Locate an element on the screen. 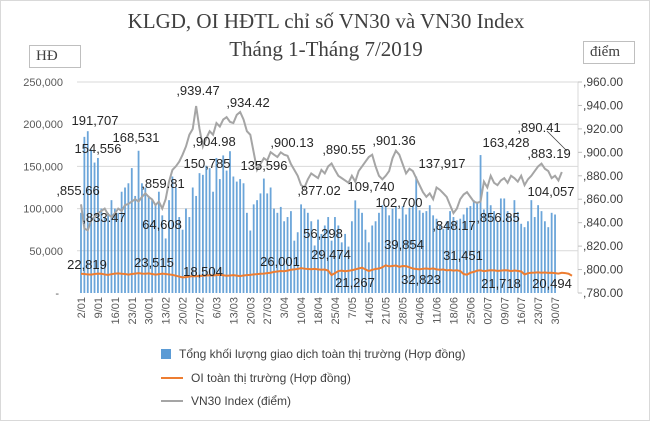 The width and height of the screenshot is (650, 421). data-label-oi: 21,718 is located at coordinates (501, 283).